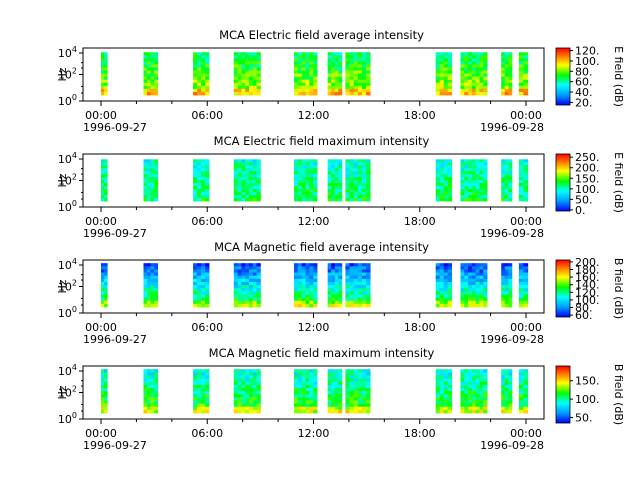 This screenshot has height=480, width=640. Describe the element at coordinates (358, 180) in the screenshot. I see `data-block` at that location.